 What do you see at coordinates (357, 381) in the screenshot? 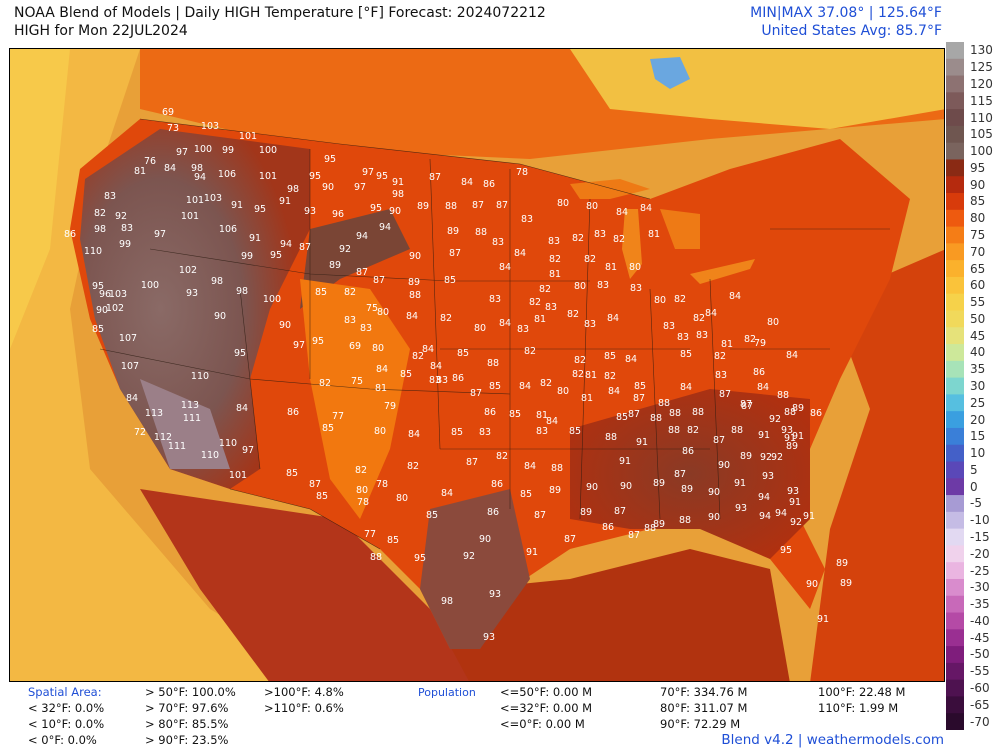
I see `point-value: 75` at bounding box center [357, 381].